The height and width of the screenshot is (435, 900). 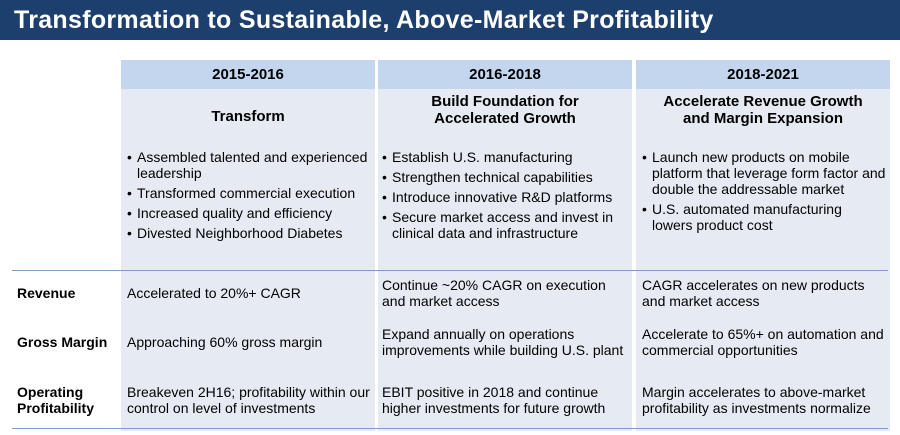 I want to click on subtitle-line: Build Foundation for, so click(x=505, y=101).